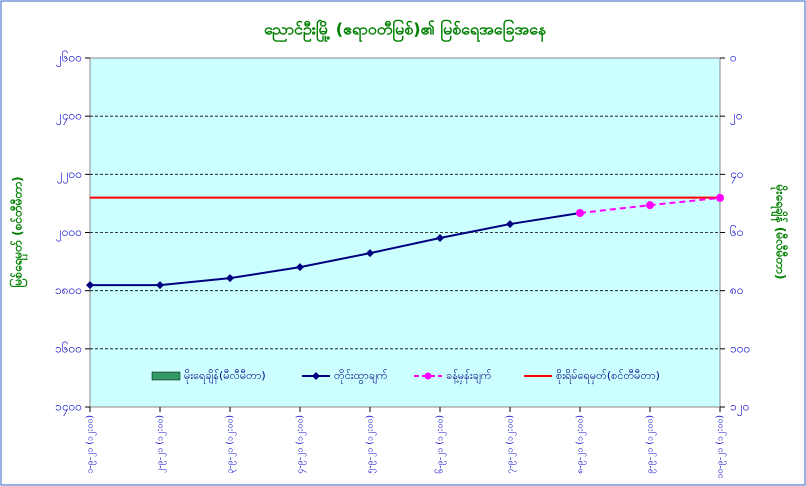  What do you see at coordinates (68, 408) in the screenshot?
I see `y-tick-label: ၁၄၀၀` at bounding box center [68, 408].